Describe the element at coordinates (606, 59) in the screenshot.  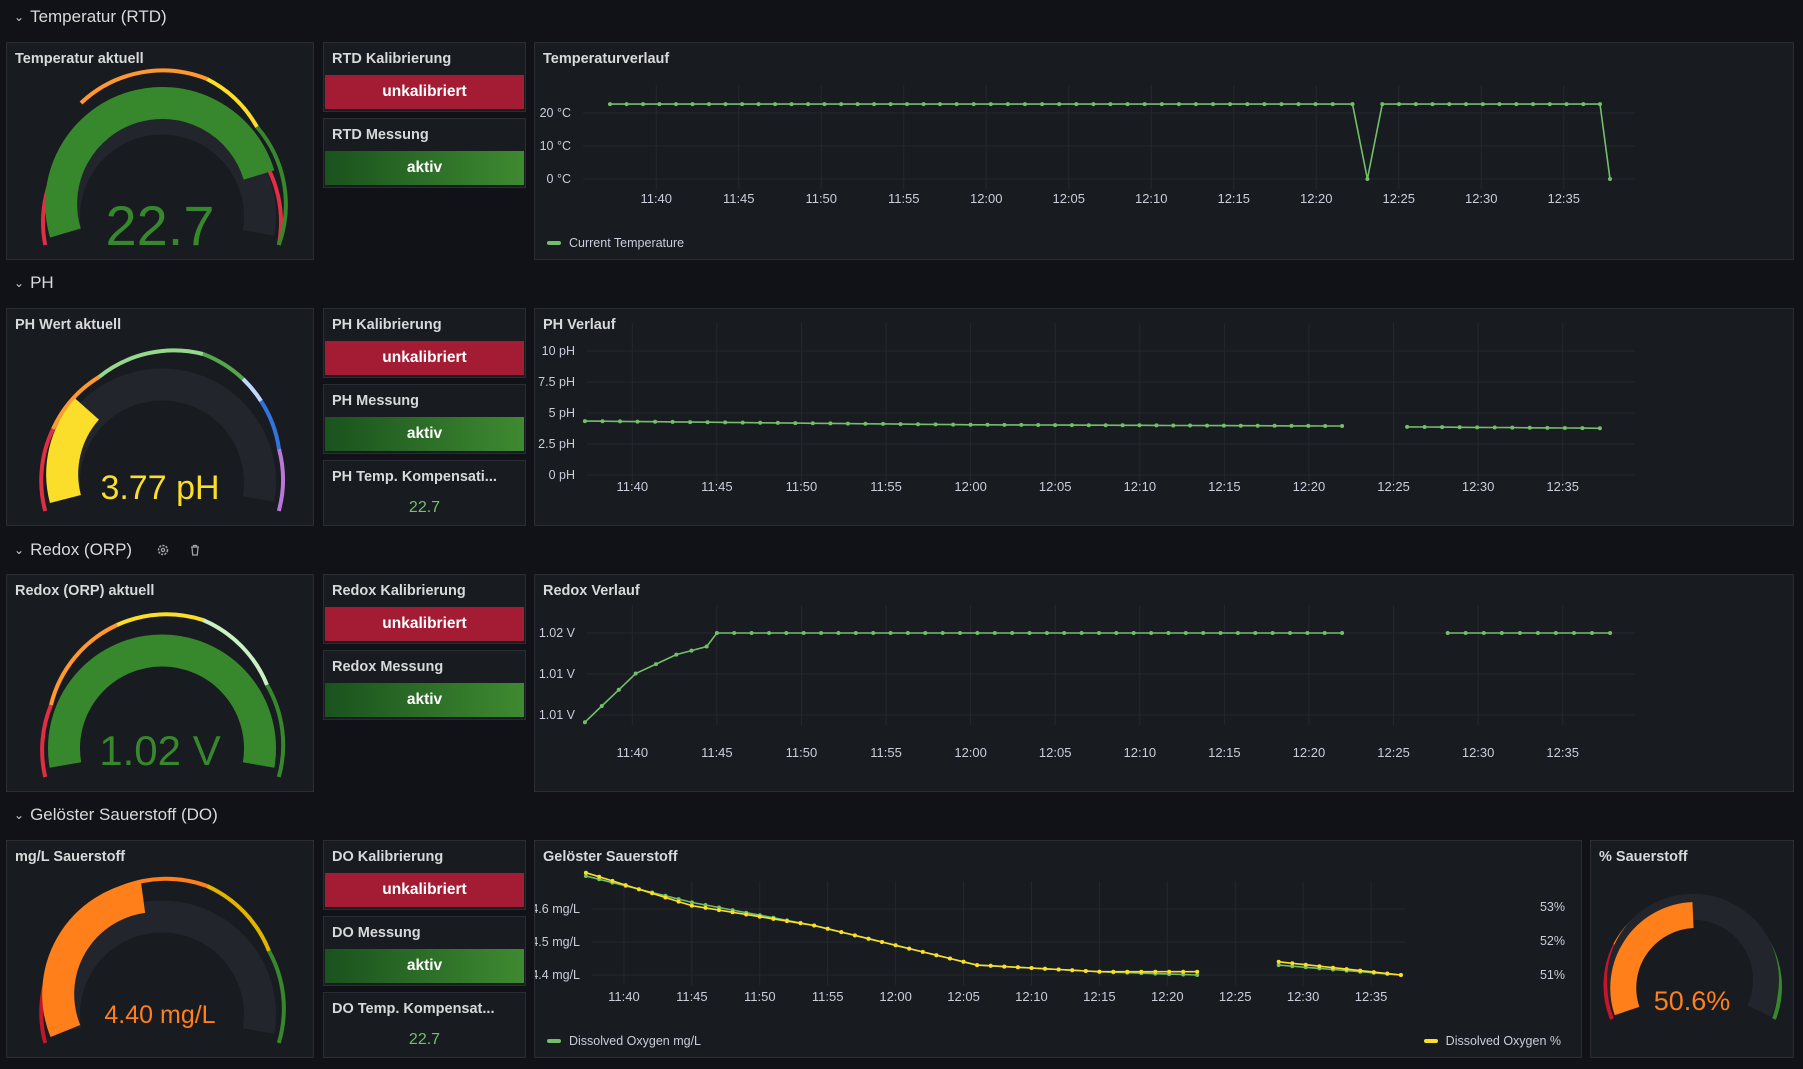
I see `panel-title: Temperaturverlauf` at that location.